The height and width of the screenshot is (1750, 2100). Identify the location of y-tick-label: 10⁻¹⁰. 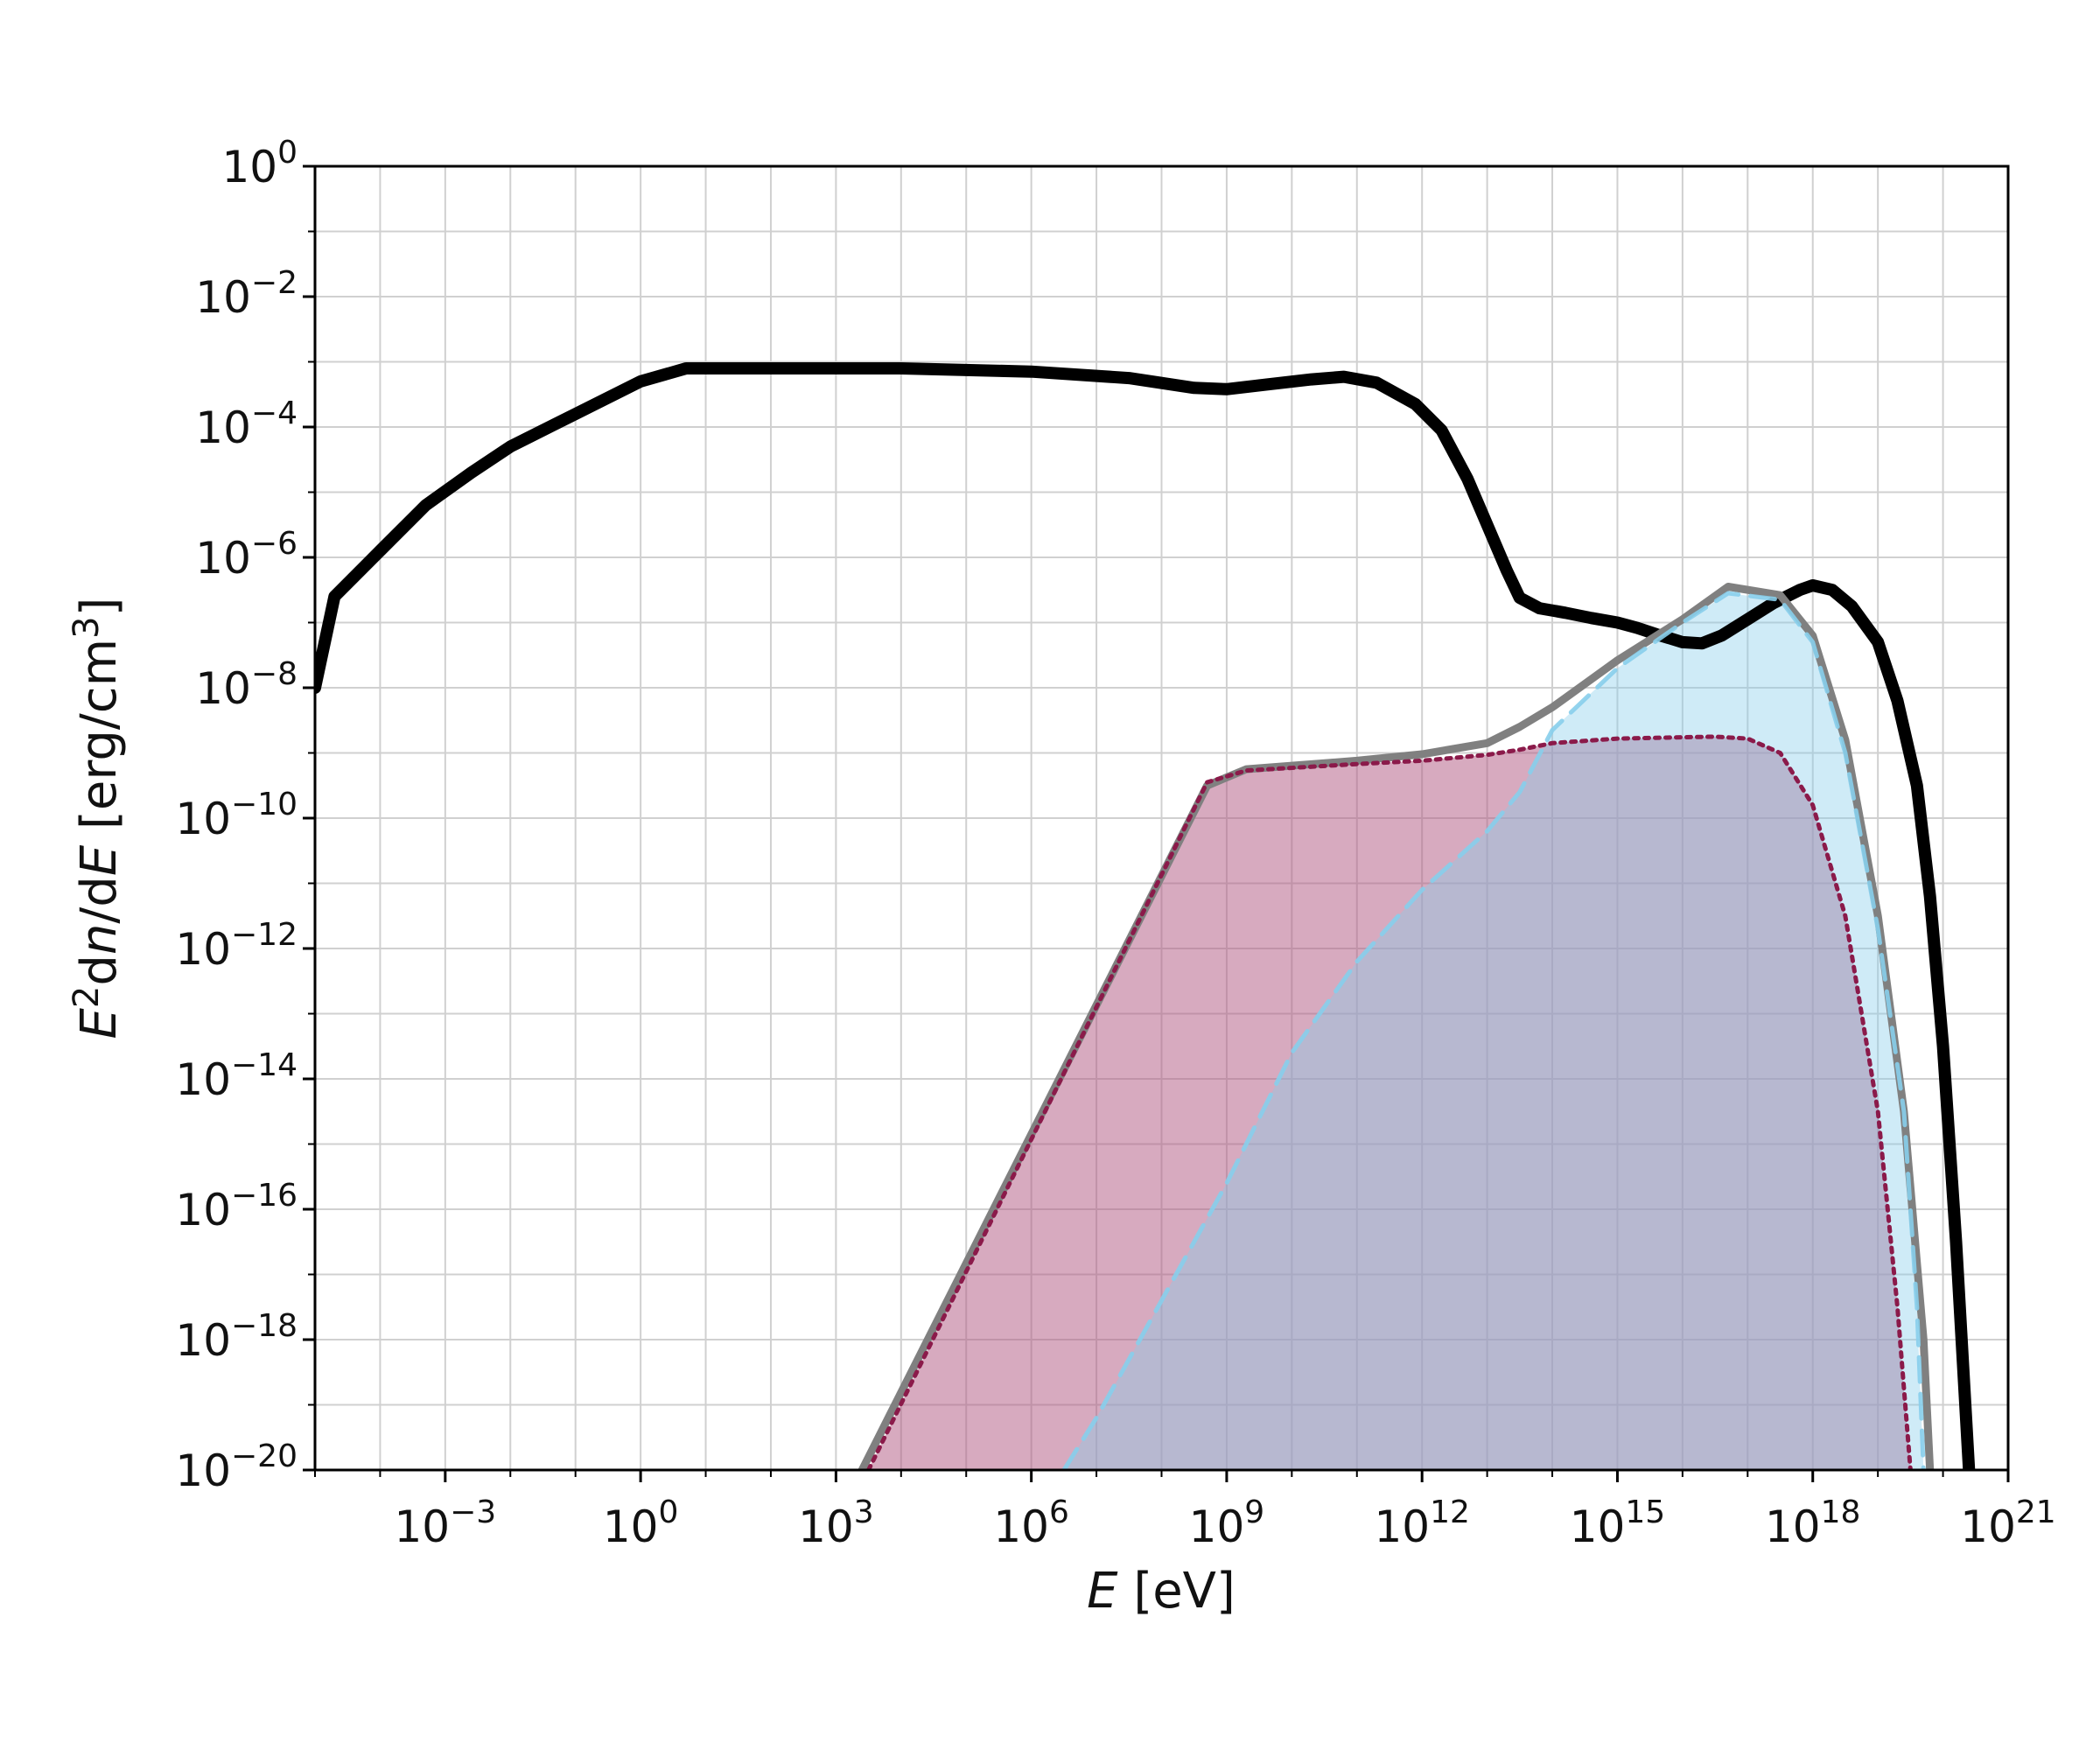
(236, 815).